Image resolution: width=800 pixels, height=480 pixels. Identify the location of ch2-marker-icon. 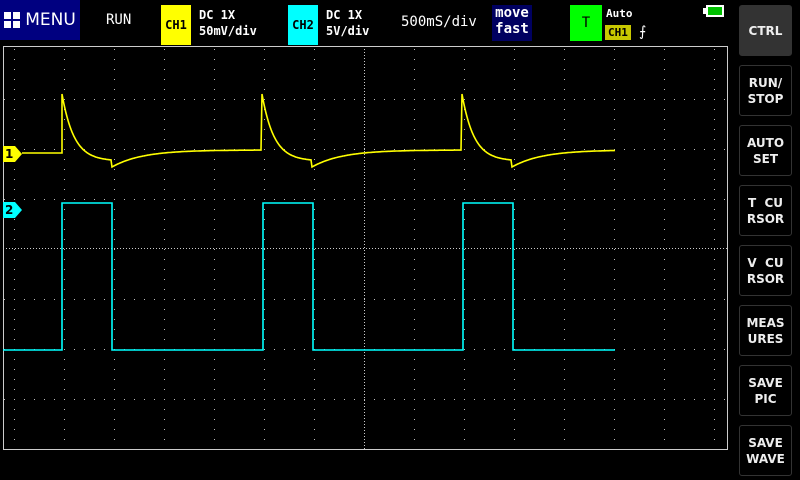
(12, 210).